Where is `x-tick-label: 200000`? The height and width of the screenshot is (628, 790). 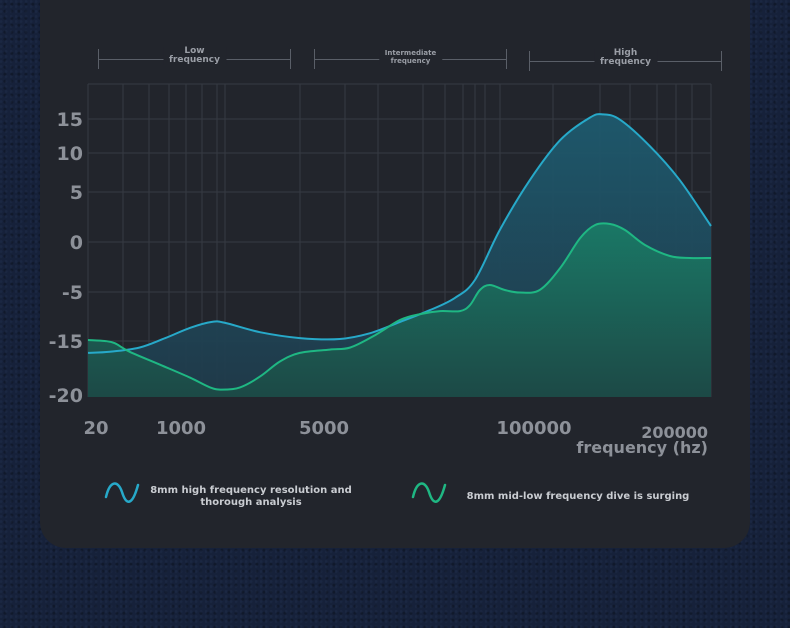 x-tick-label: 200000 is located at coordinates (674, 432).